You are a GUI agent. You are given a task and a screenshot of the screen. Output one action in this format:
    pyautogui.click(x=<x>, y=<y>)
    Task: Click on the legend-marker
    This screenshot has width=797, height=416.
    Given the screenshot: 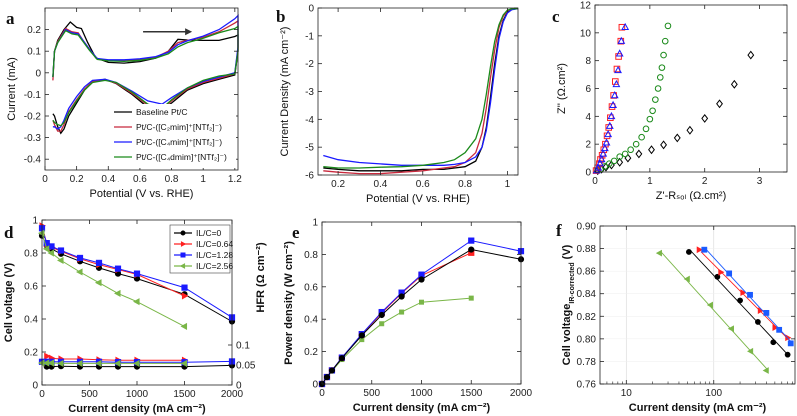 What is the action you would take?
    pyautogui.click(x=183, y=255)
    